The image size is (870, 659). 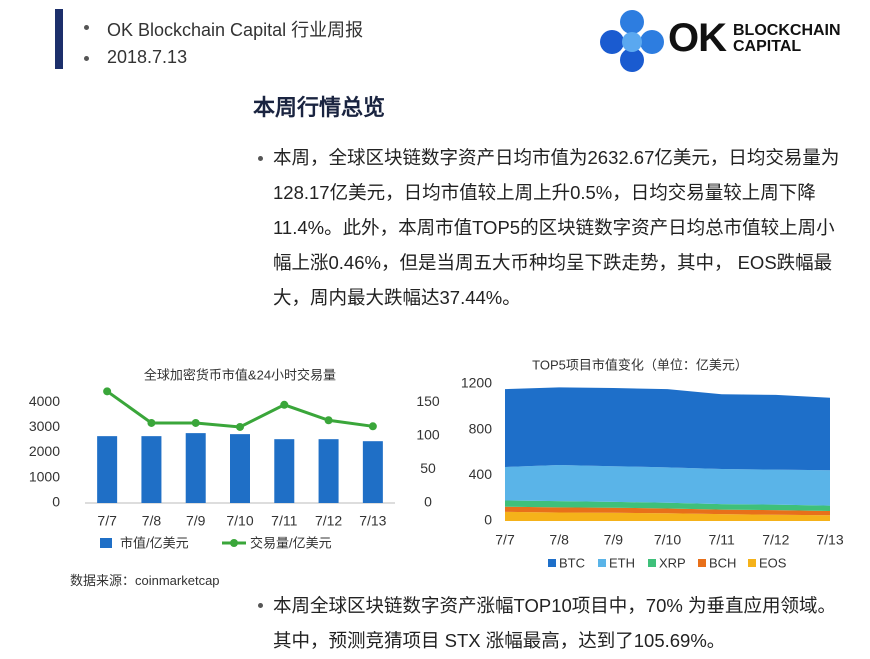 I want to click on logo-line: BLOCKCHAIN, so click(x=787, y=30).